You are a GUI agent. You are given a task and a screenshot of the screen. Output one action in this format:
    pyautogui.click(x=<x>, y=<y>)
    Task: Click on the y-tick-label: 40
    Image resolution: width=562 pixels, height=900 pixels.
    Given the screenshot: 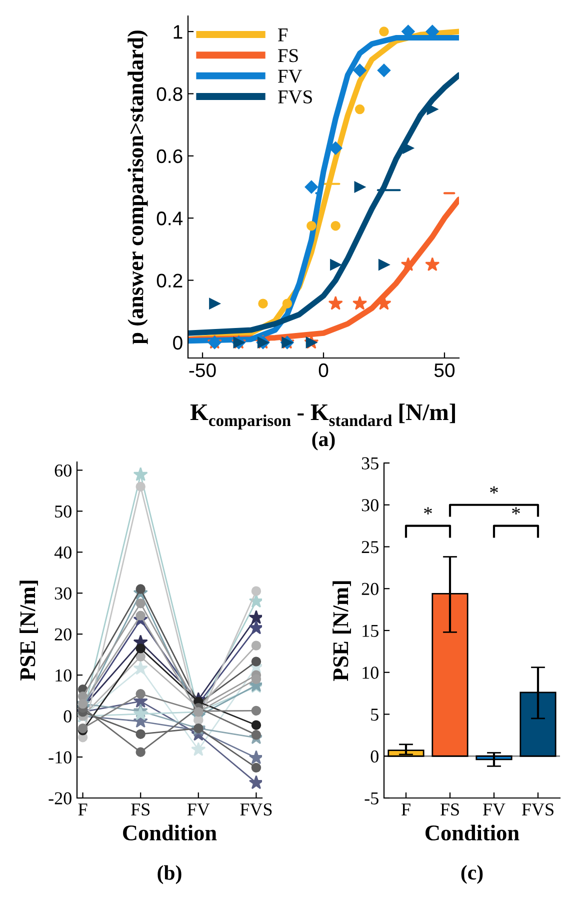 What is the action you would take?
    pyautogui.click(x=63, y=552)
    